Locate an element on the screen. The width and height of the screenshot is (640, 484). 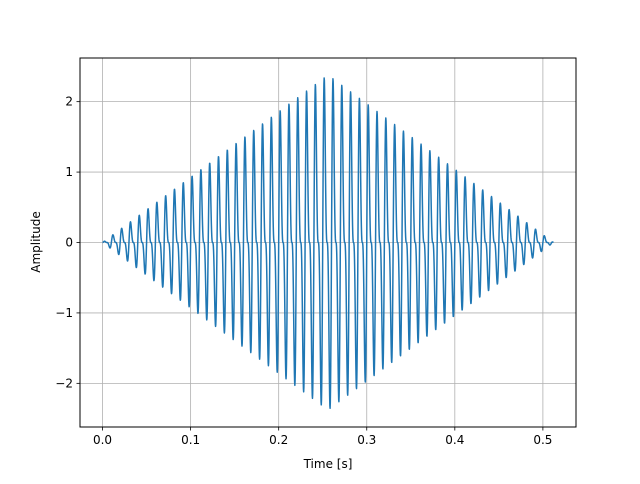
y-tick-label: −1 is located at coordinates (64, 313).